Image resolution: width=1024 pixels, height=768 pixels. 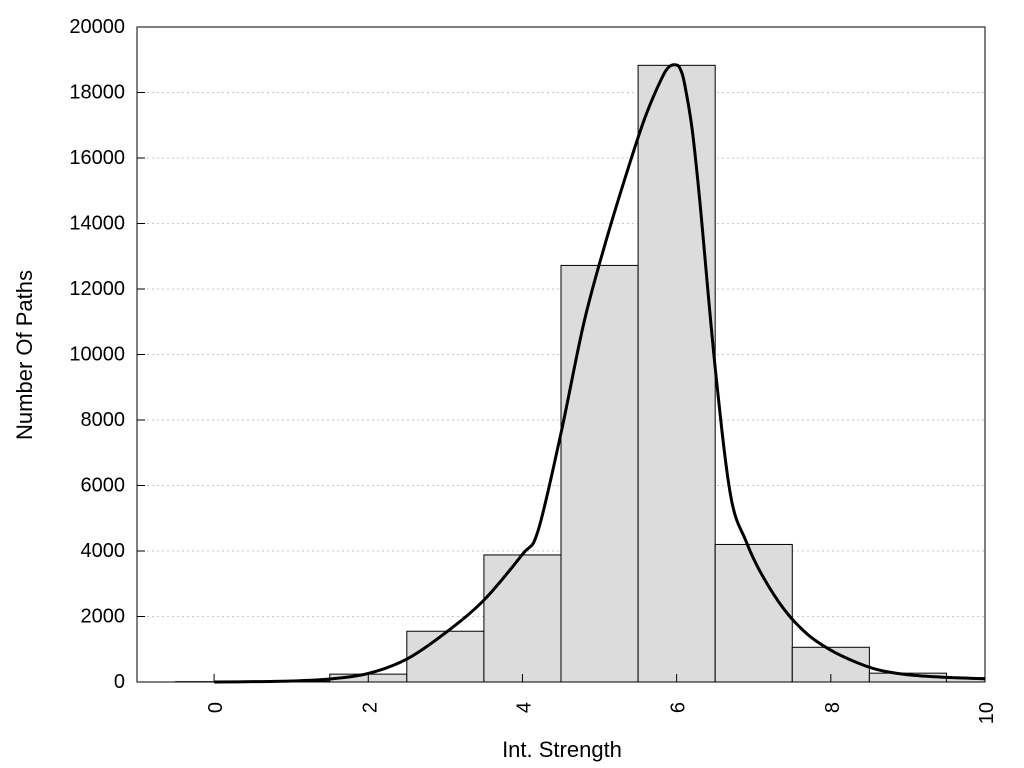 I want to click on y-axis-title: Number Of Paths, so click(x=24, y=355).